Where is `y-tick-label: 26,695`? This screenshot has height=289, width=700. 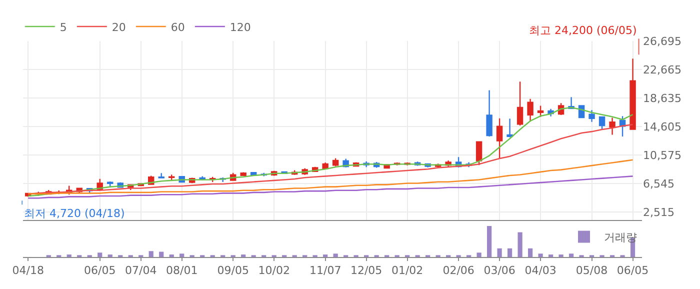 y-tick-label: 26,695 is located at coordinates (662, 41).